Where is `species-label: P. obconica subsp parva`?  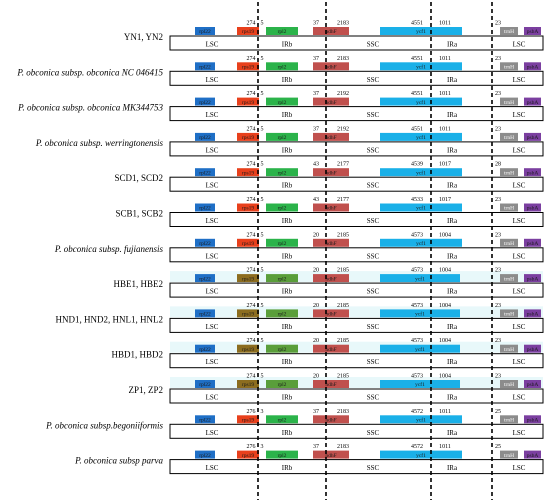
species-label: P. obconica subsp parva is located at coordinates (118, 461).